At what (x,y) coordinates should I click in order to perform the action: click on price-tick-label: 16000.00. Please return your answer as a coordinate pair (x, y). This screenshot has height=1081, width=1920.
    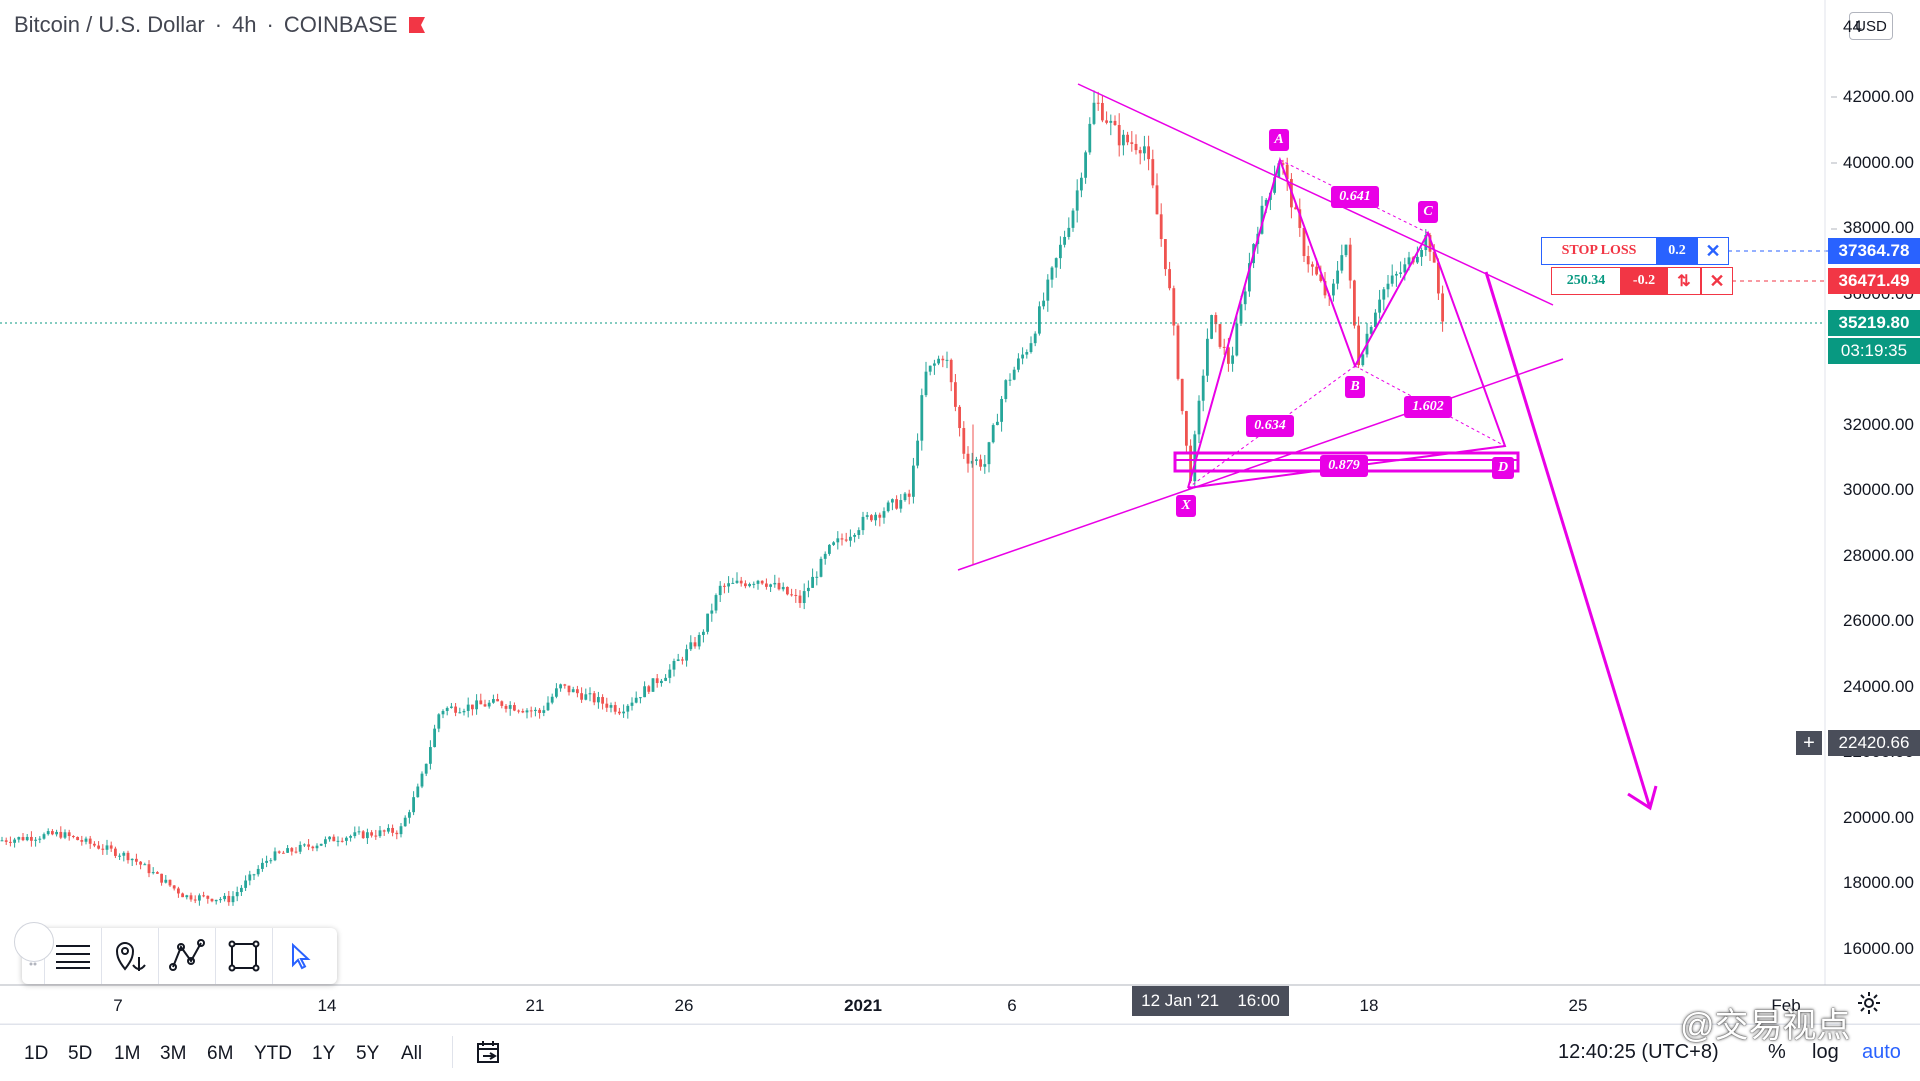
    Looking at the image, I should click on (1878, 948).